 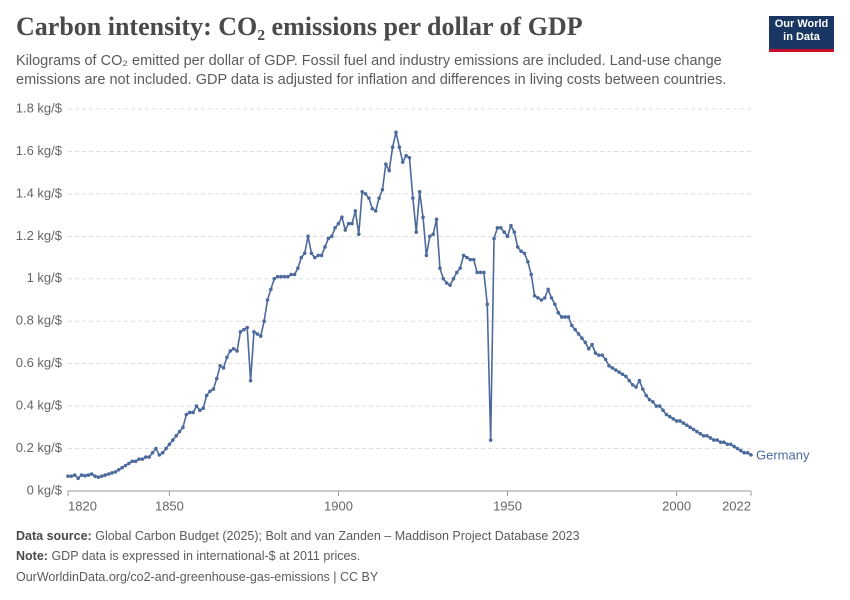 What do you see at coordinates (39, 235) in the screenshot?
I see `y-tick-label: 1.2 kg/$` at bounding box center [39, 235].